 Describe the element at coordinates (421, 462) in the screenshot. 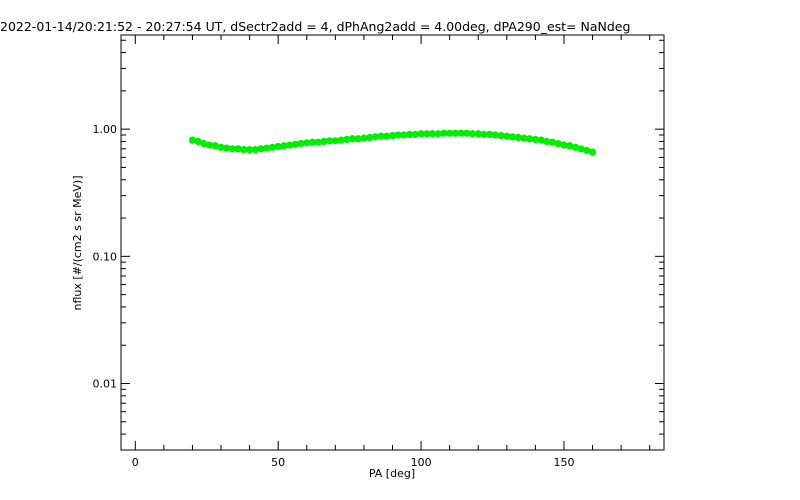

I see `x-tick-label: 100` at that location.